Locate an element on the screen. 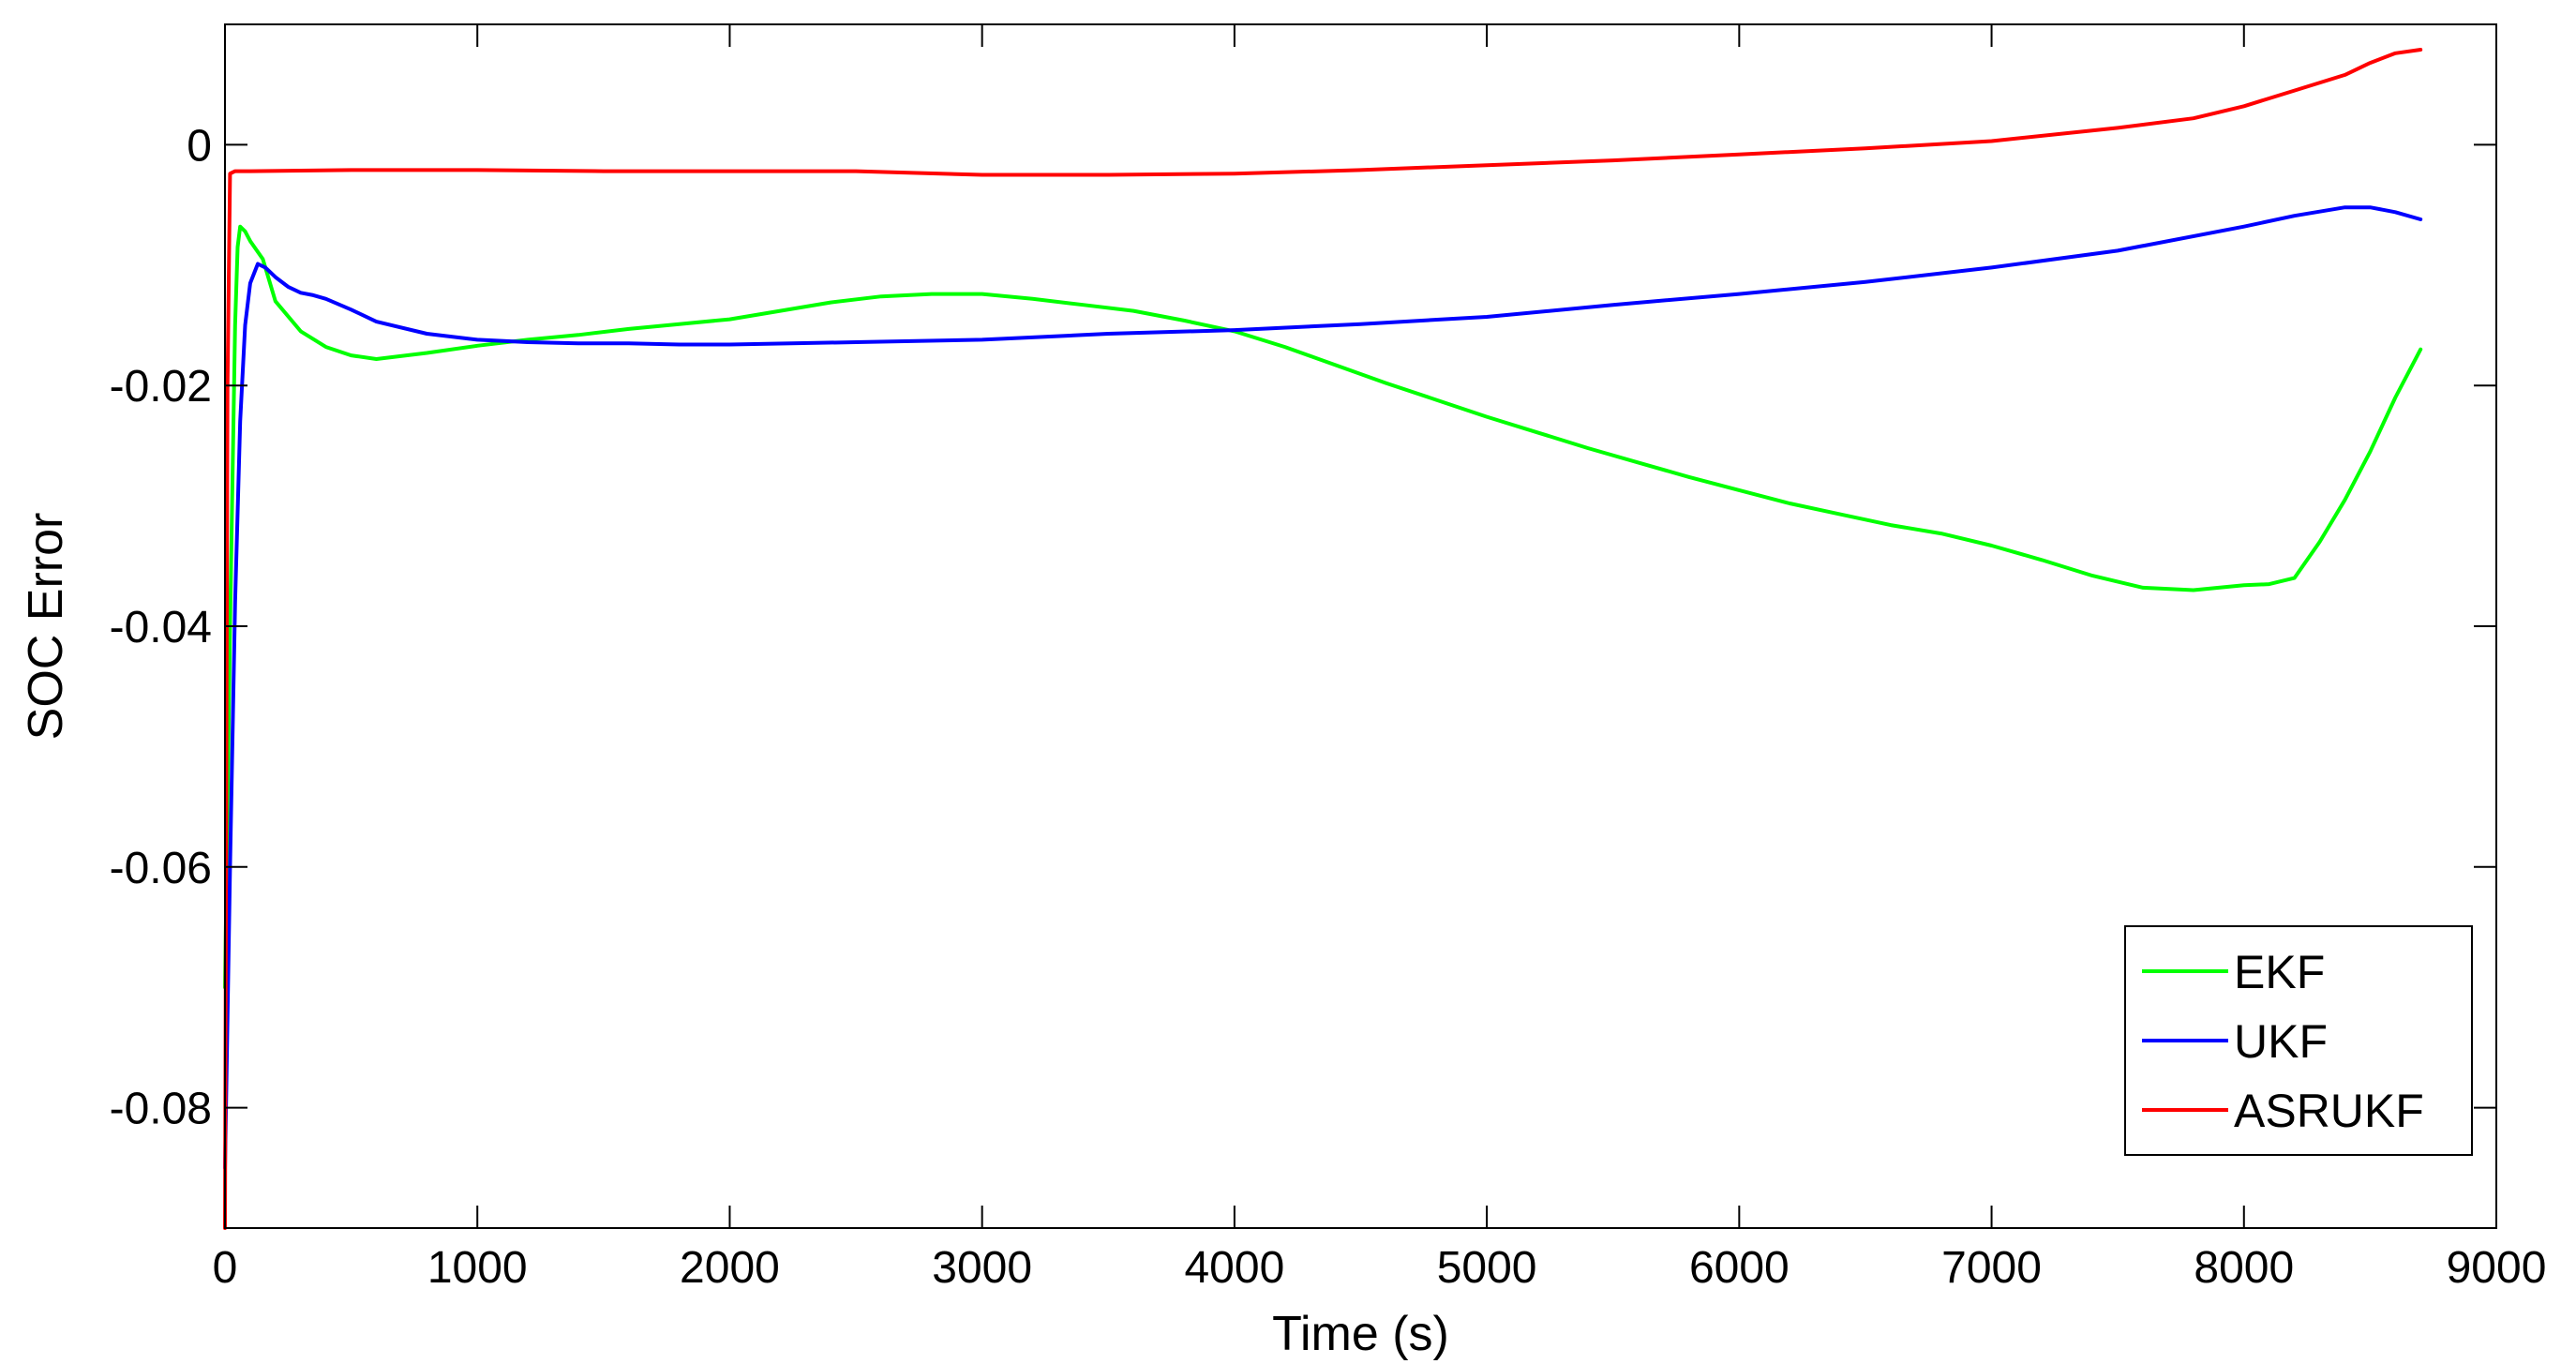 The height and width of the screenshot is (1364, 2576). y-tick-label: -0.06 is located at coordinates (161, 868).